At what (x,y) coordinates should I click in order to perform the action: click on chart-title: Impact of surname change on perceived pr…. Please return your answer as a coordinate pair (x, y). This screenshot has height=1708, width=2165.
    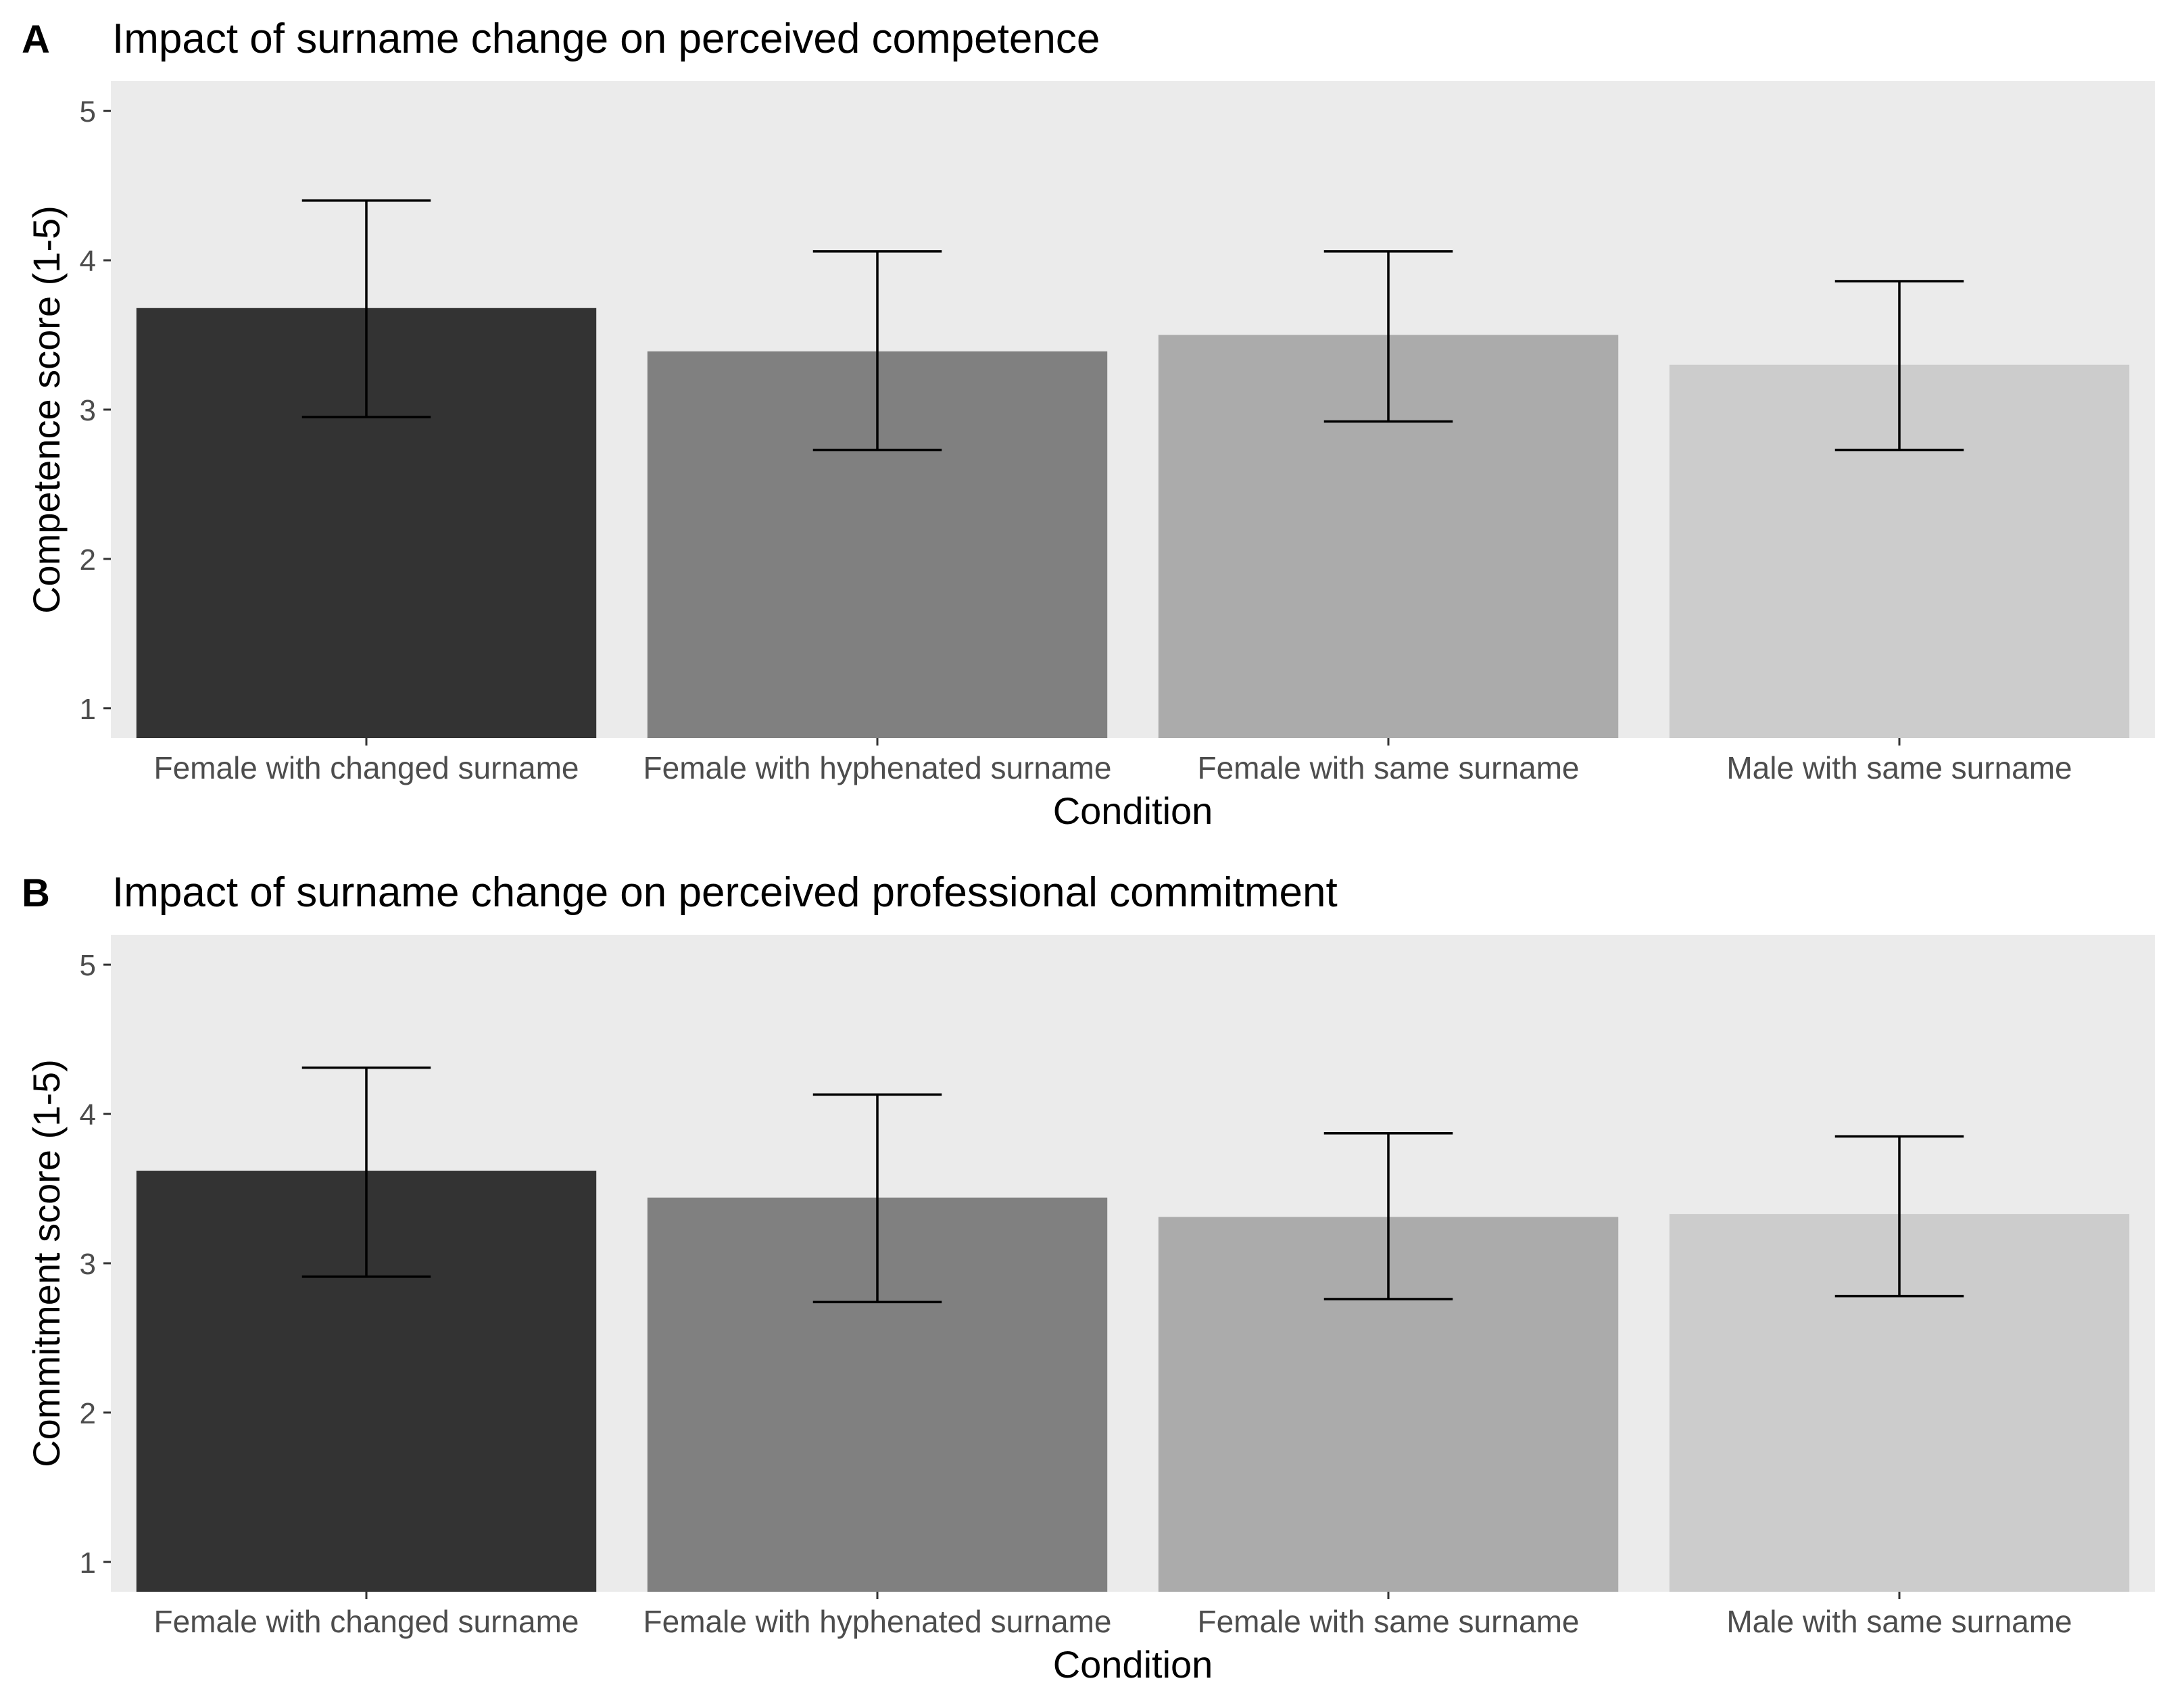
    Looking at the image, I should click on (725, 893).